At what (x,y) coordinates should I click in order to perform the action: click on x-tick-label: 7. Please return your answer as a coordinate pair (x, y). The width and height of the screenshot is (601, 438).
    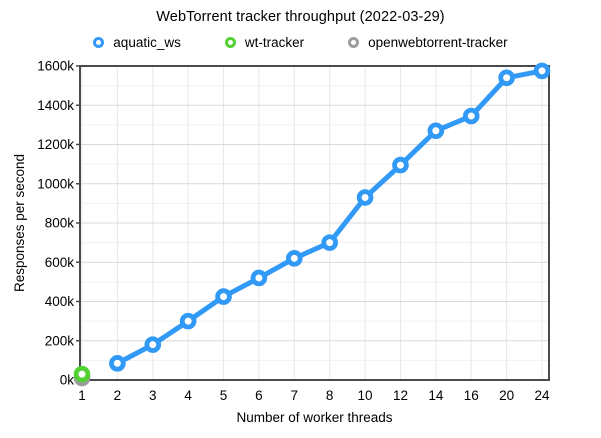
    Looking at the image, I should click on (295, 395).